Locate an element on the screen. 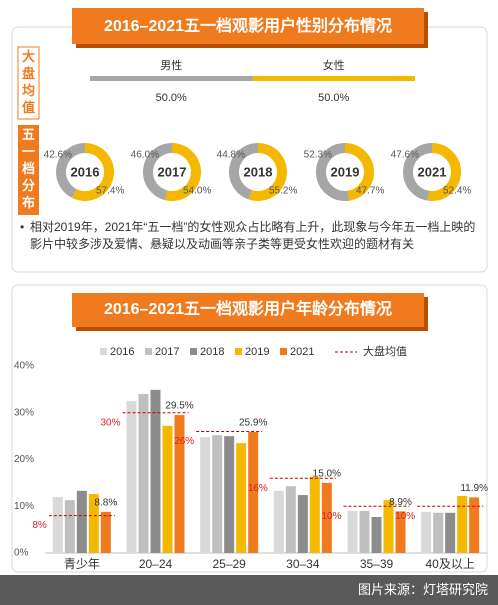  donut-year: 2019 is located at coordinates (345, 171).